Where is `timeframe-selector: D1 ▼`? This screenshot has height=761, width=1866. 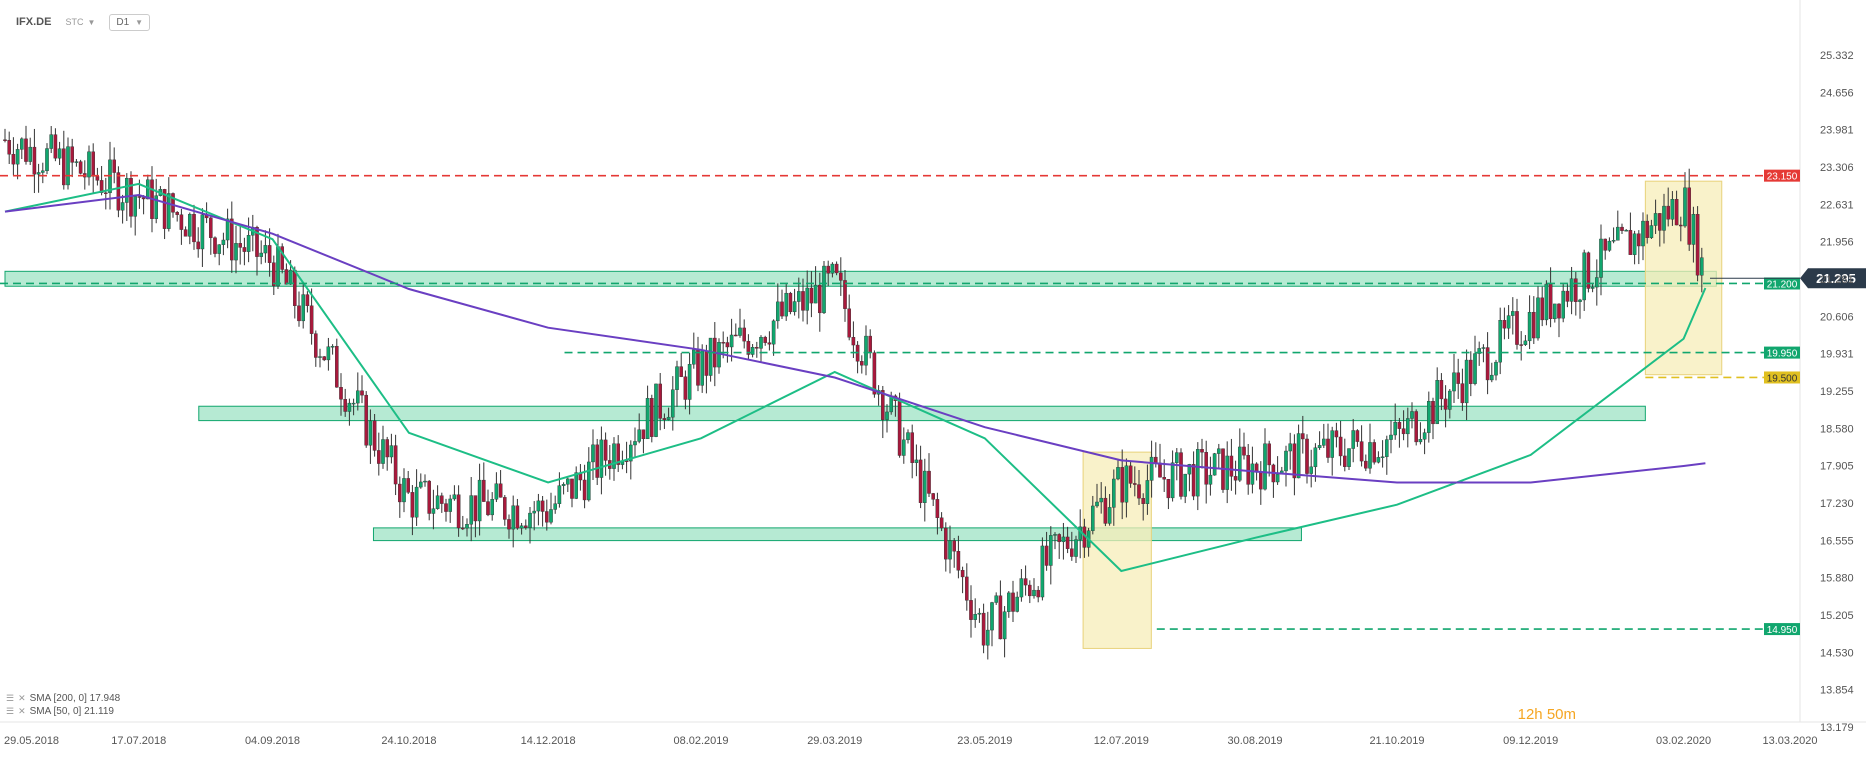
timeframe-selector: D1 ▼ is located at coordinates (130, 22).